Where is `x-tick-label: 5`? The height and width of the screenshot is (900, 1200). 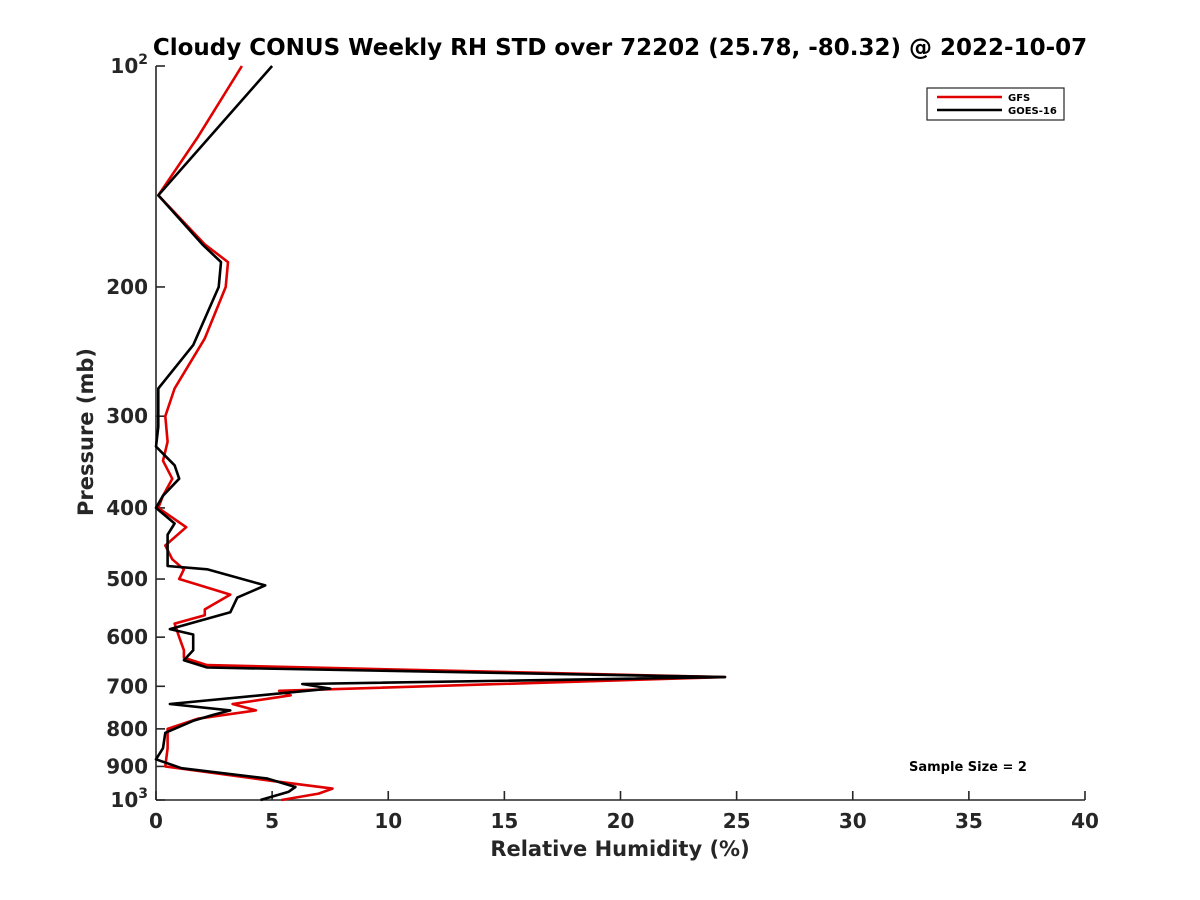 x-tick-label: 5 is located at coordinates (272, 821).